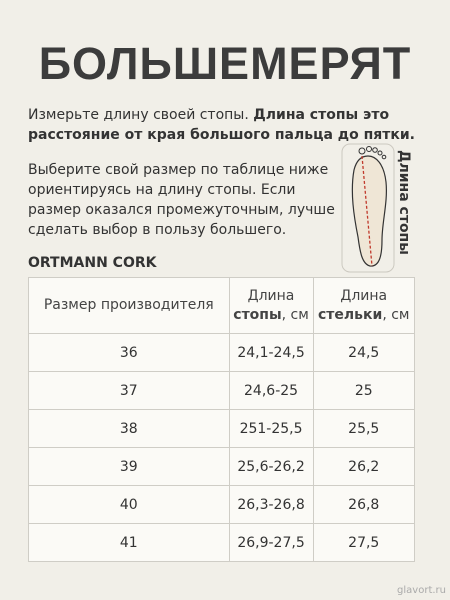 The height and width of the screenshot is (600, 450). I want to click on foot-outline, so click(369, 211).